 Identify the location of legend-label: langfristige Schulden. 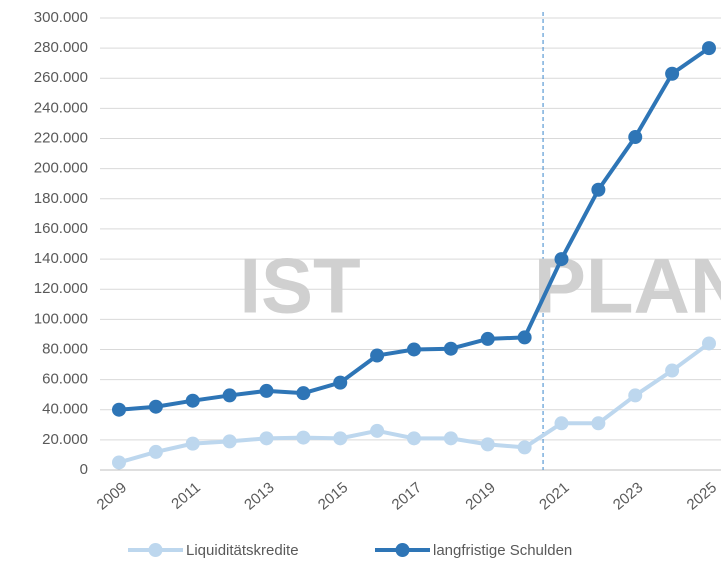
(502, 550).